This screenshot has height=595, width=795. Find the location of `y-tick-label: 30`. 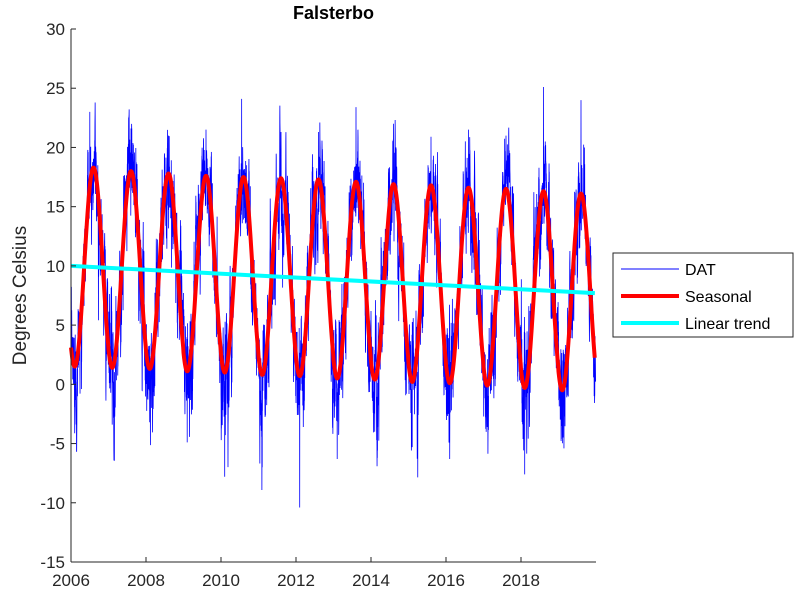

y-tick-label: 30 is located at coordinates (55, 29).